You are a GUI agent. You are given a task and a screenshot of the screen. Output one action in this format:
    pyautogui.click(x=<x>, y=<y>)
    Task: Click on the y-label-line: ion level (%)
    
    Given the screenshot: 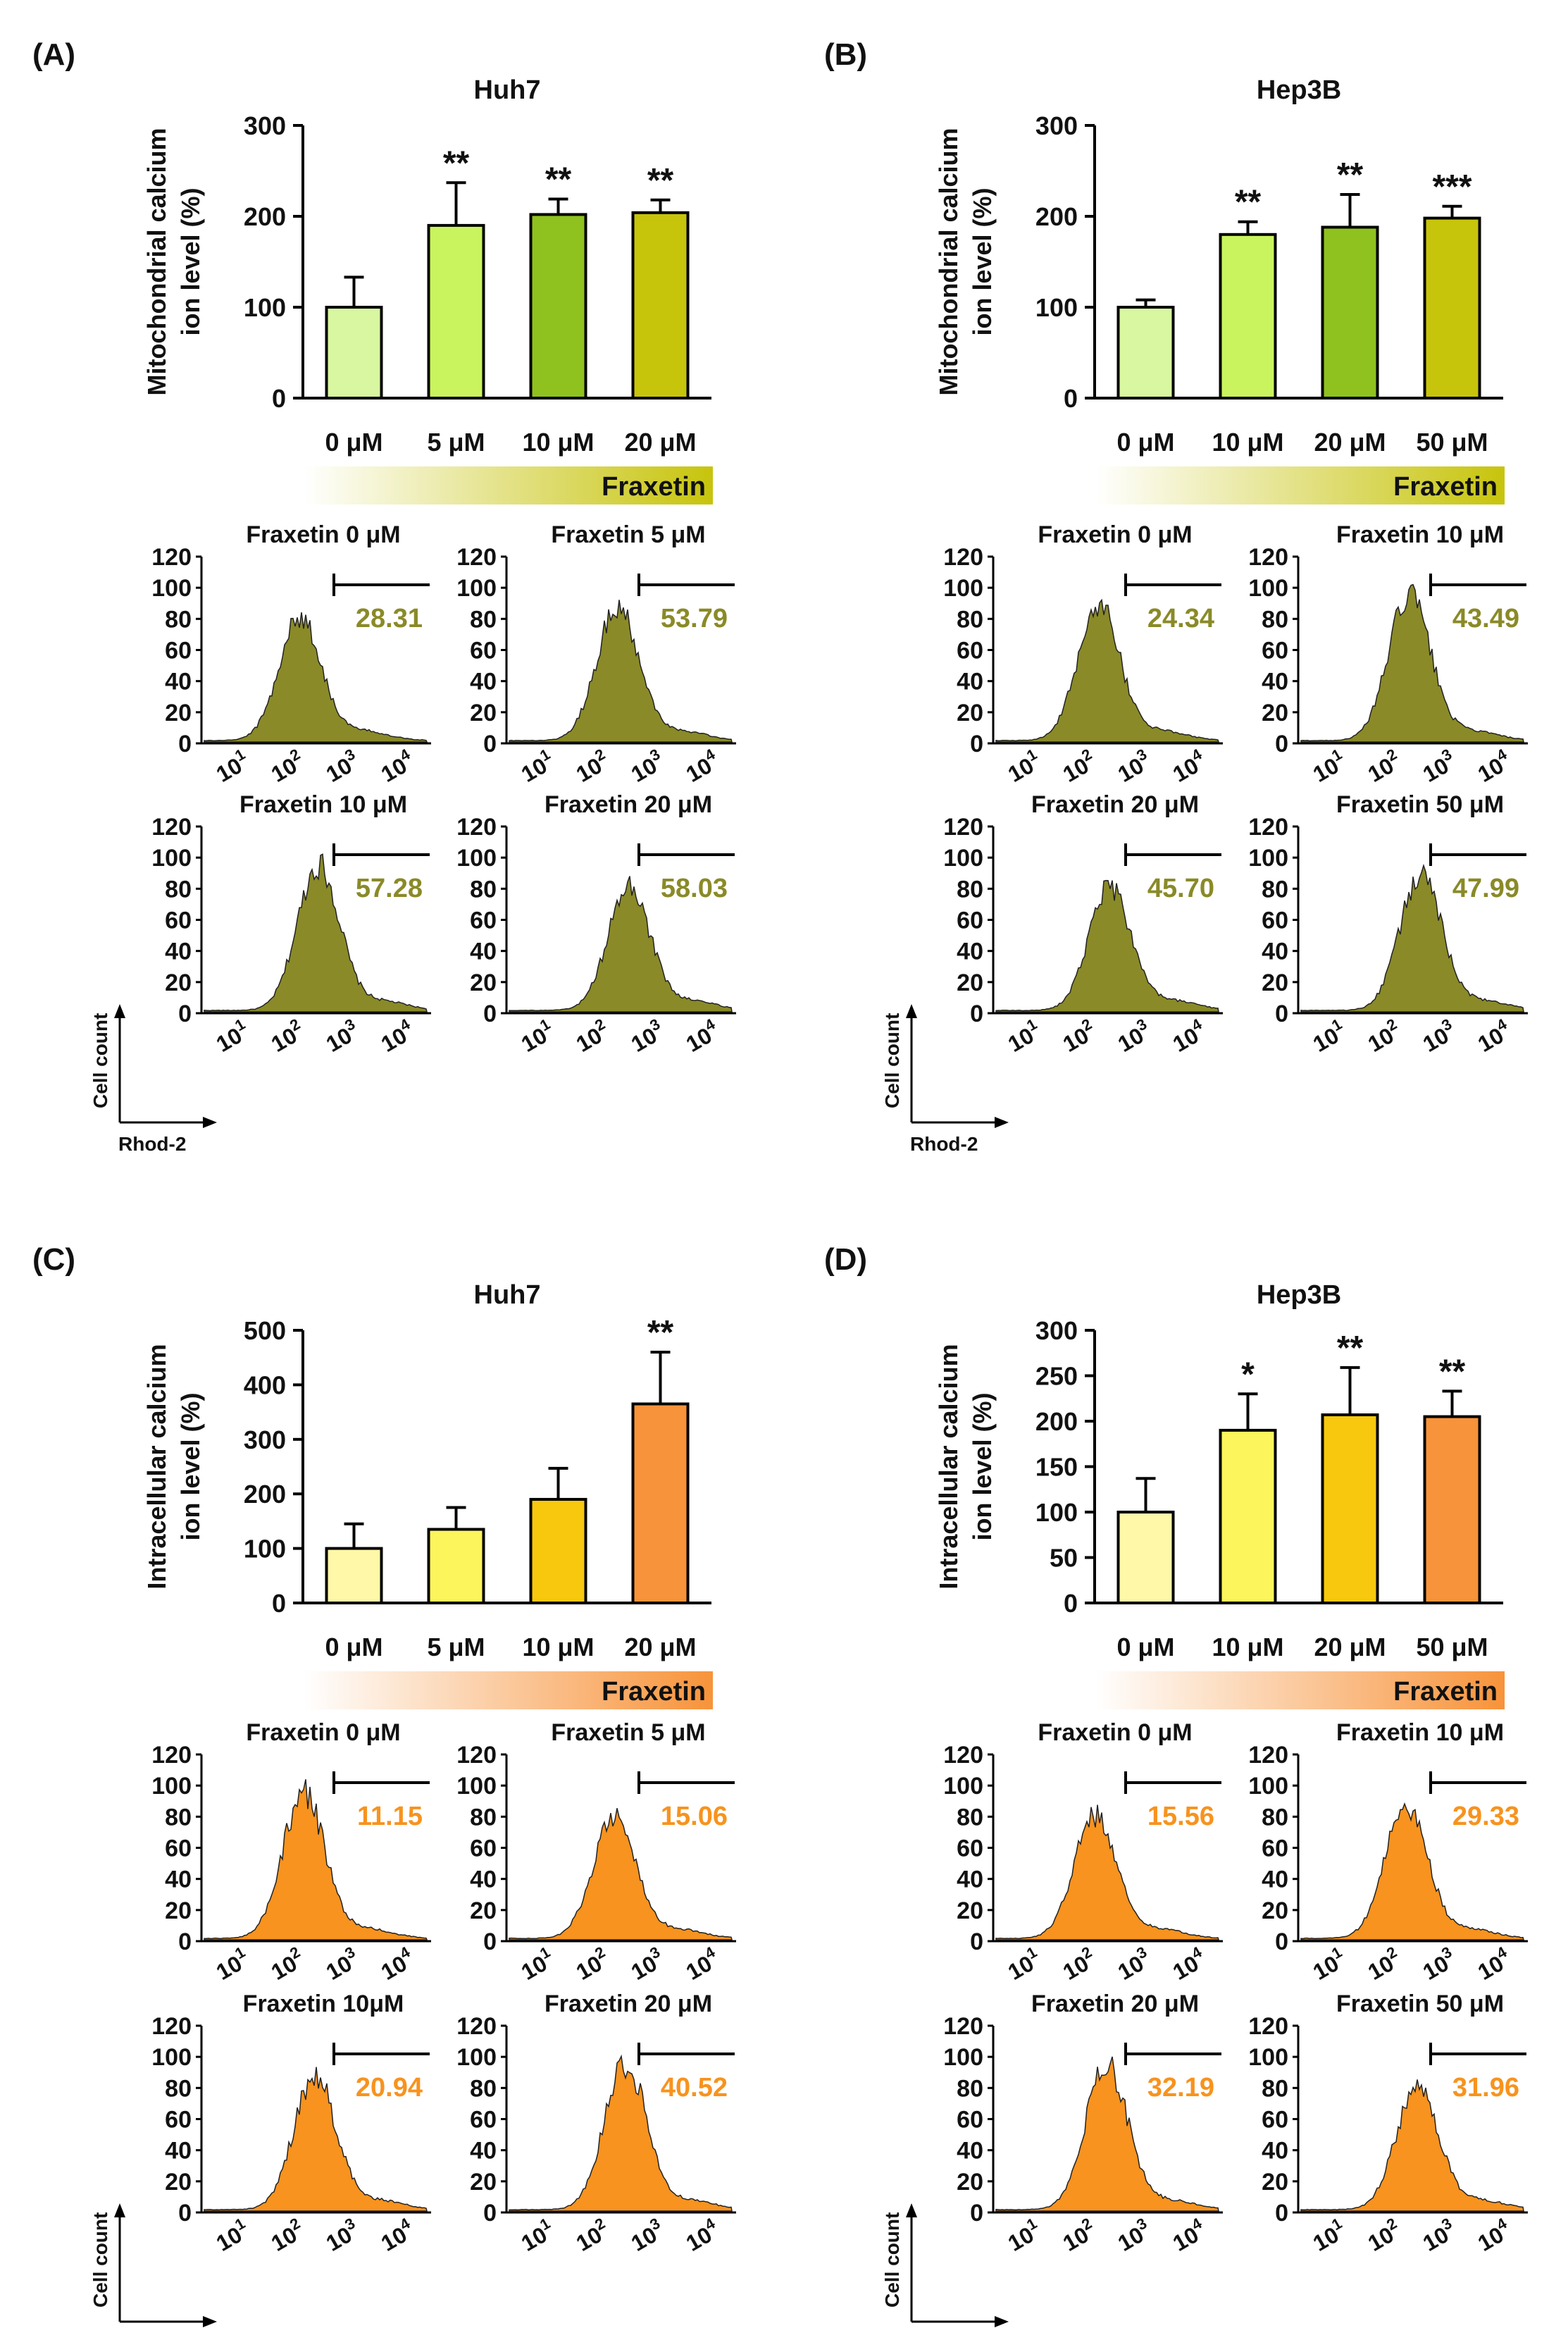 What is the action you would take?
    pyautogui.click(x=982, y=261)
    